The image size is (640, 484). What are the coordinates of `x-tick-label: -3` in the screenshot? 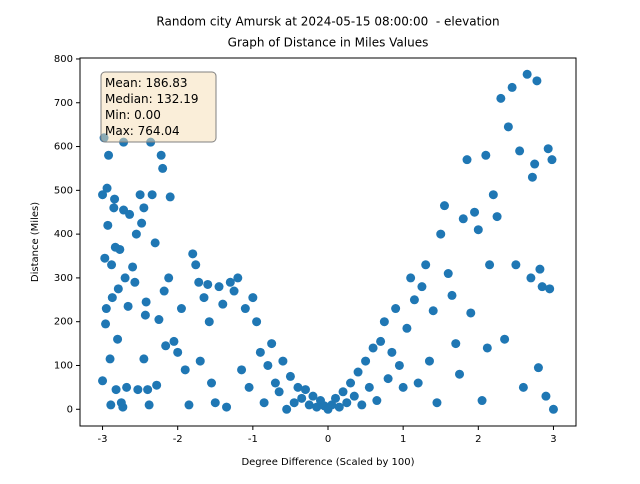 It's located at (103, 439).